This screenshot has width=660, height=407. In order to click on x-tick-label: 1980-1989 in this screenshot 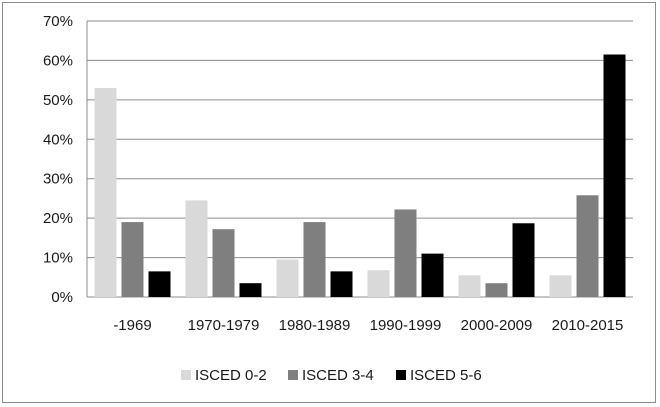, I will do `click(315, 325)`.